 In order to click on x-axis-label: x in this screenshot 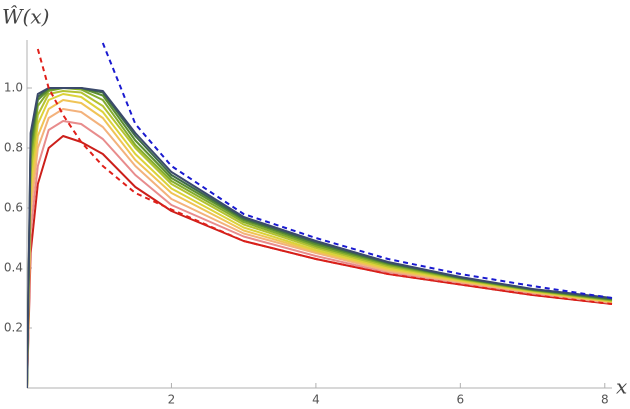, I will do `click(621, 387)`.